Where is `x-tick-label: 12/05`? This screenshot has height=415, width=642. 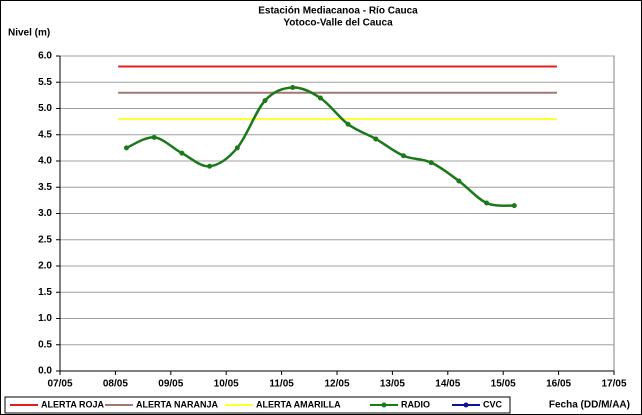 x-tick-label: 12/05 is located at coordinates (336, 384).